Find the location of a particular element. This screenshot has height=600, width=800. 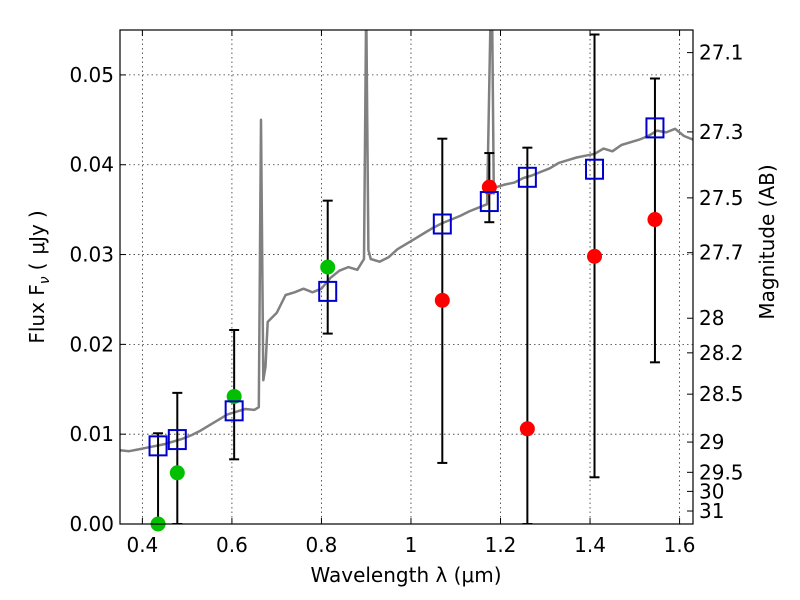

magnitude-tick-label: 27.3 is located at coordinates (721, 132).